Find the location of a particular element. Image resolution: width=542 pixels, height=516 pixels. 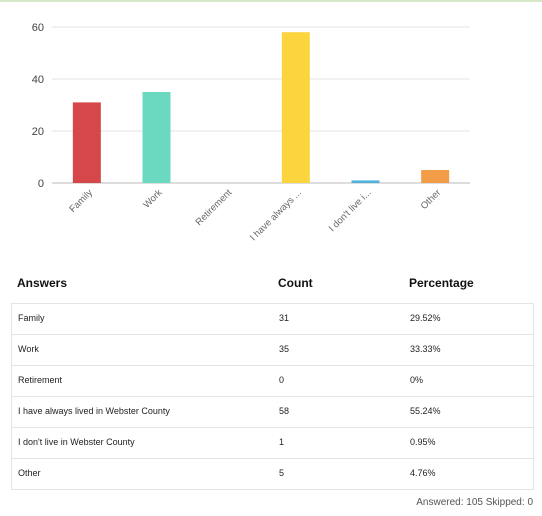

row-percentage: 0% is located at coordinates (417, 380).